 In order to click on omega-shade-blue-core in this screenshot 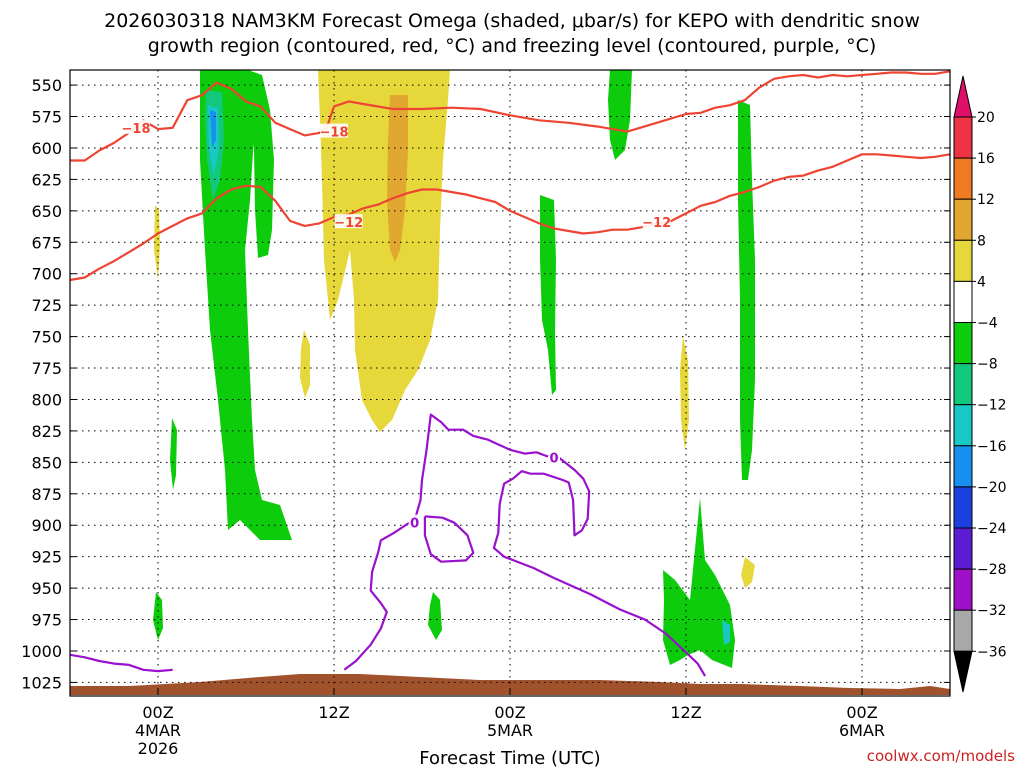, I will do `click(213, 129)`.